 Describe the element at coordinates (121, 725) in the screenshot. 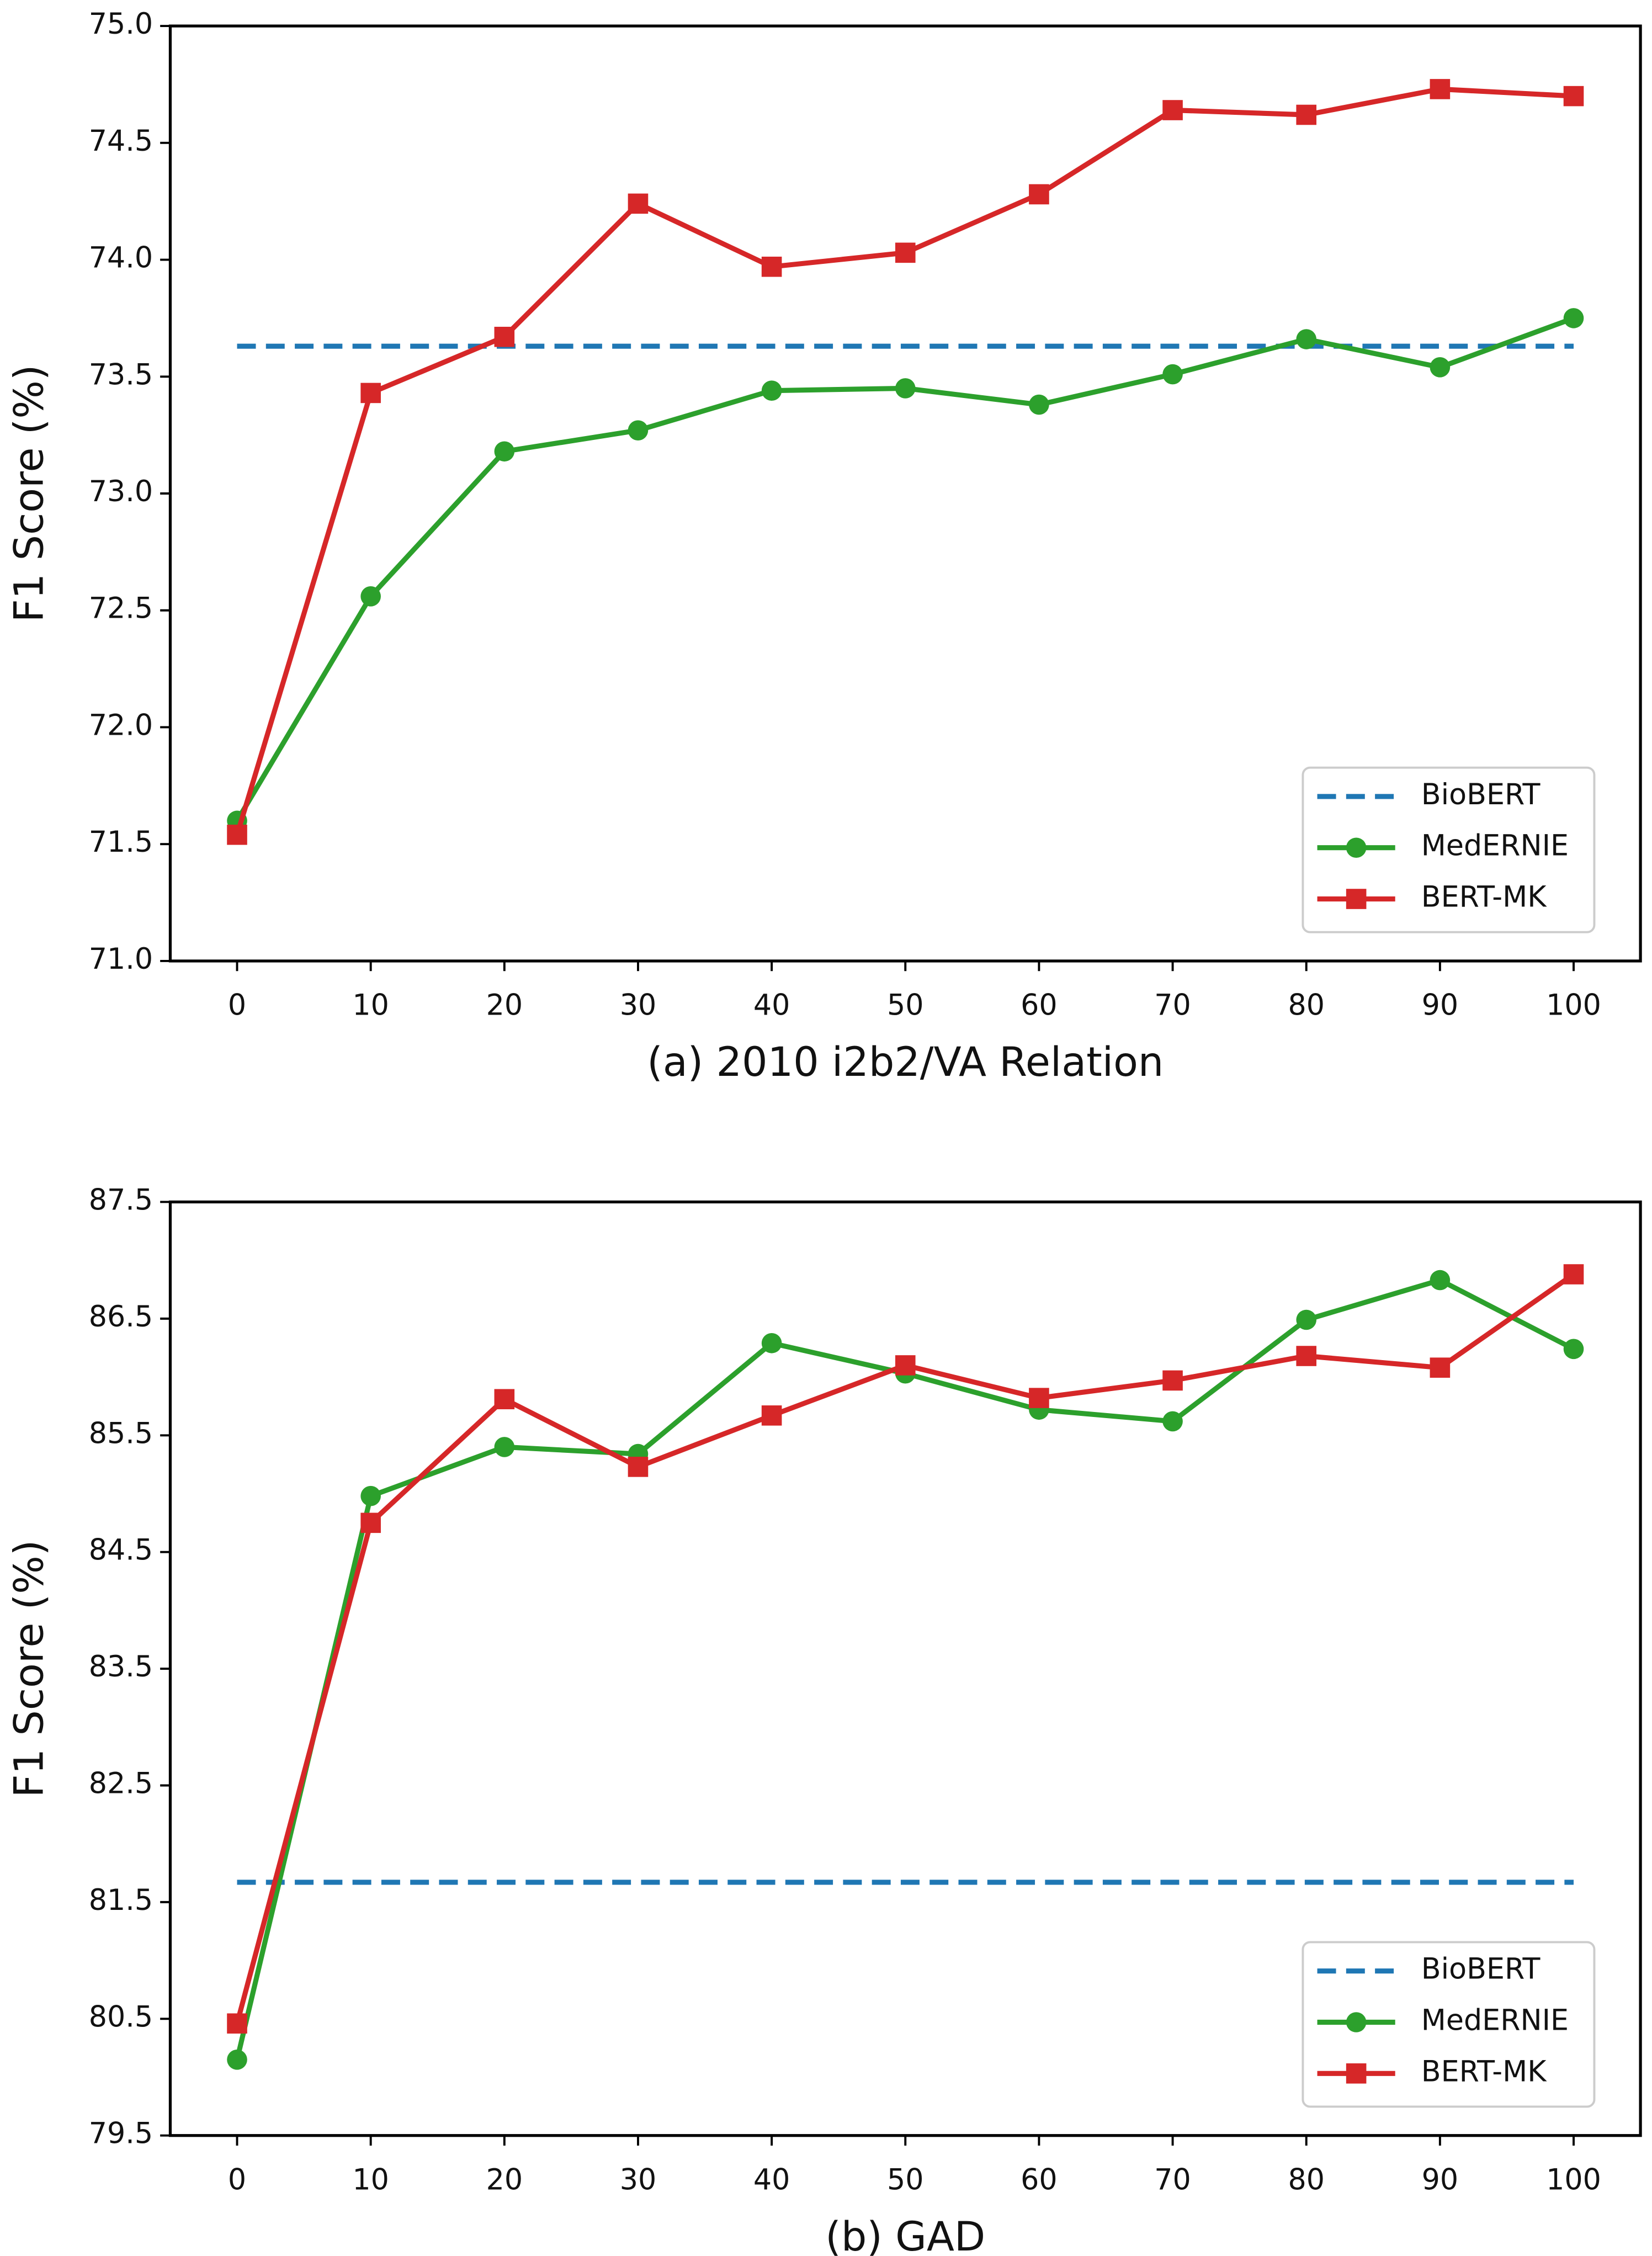

I see `y-tick-label: 72.0` at that location.